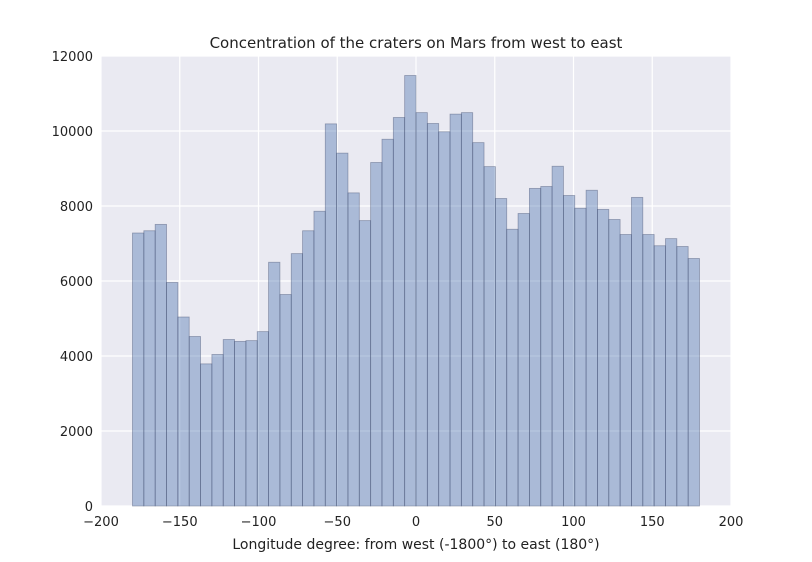  I want to click on x-tick-label: 150, so click(652, 522).